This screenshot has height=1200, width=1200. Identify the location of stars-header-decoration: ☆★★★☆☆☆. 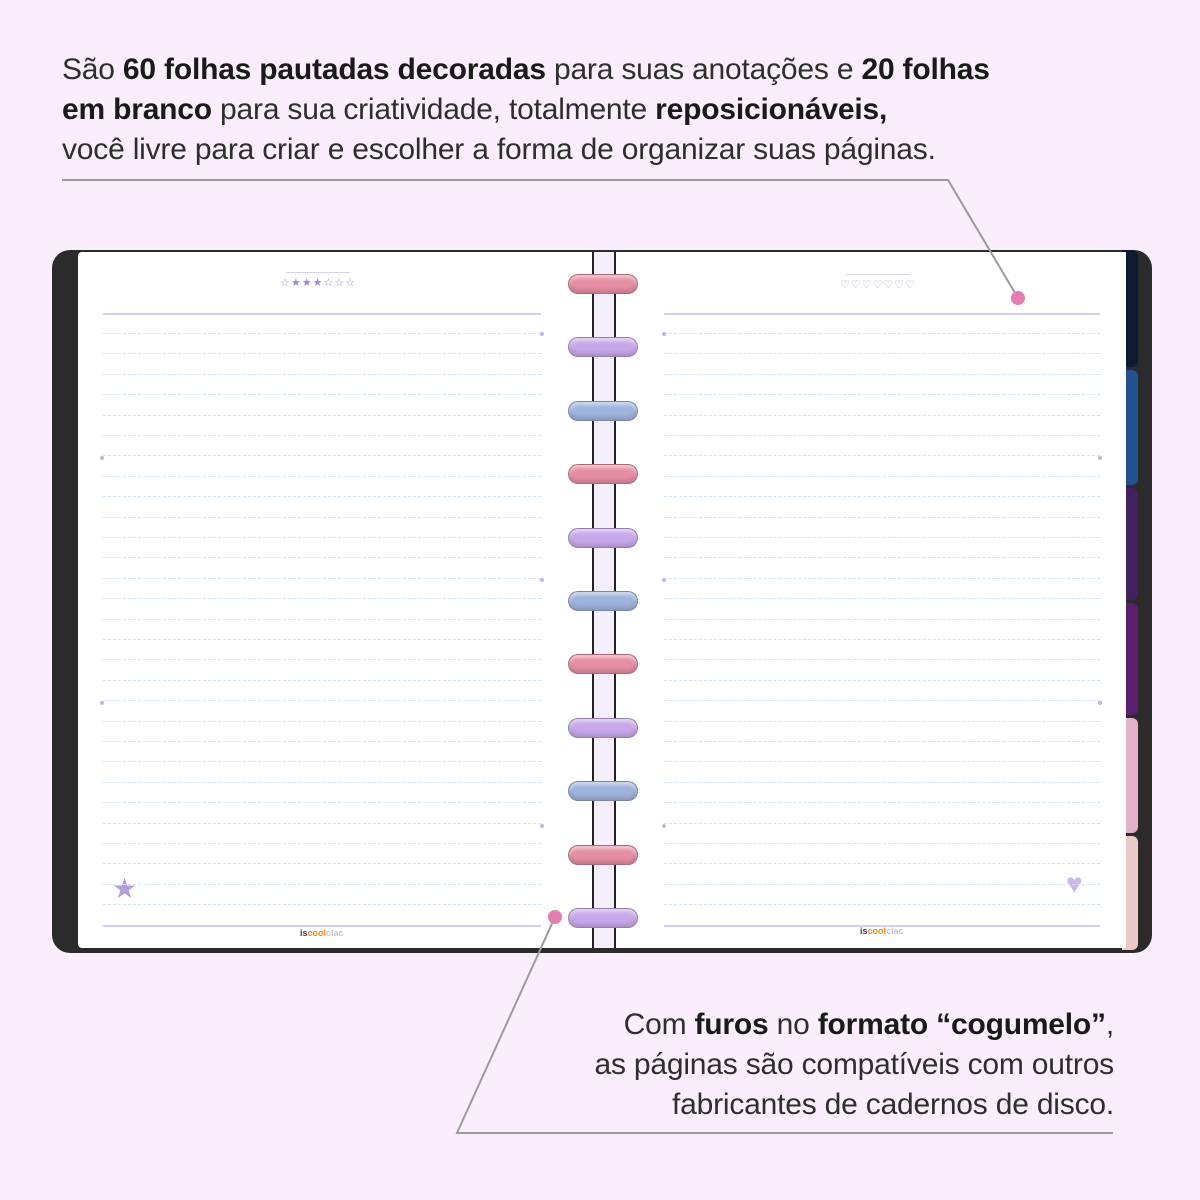
(318, 280).